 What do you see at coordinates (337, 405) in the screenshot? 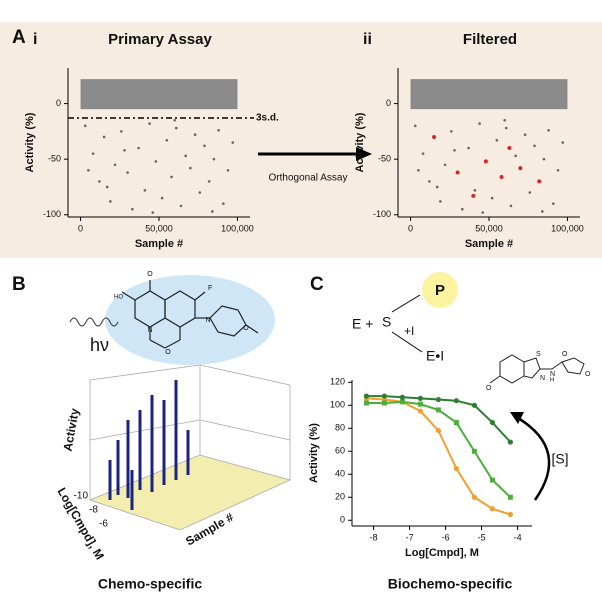
I see `y-tick-label: 100` at bounding box center [337, 405].